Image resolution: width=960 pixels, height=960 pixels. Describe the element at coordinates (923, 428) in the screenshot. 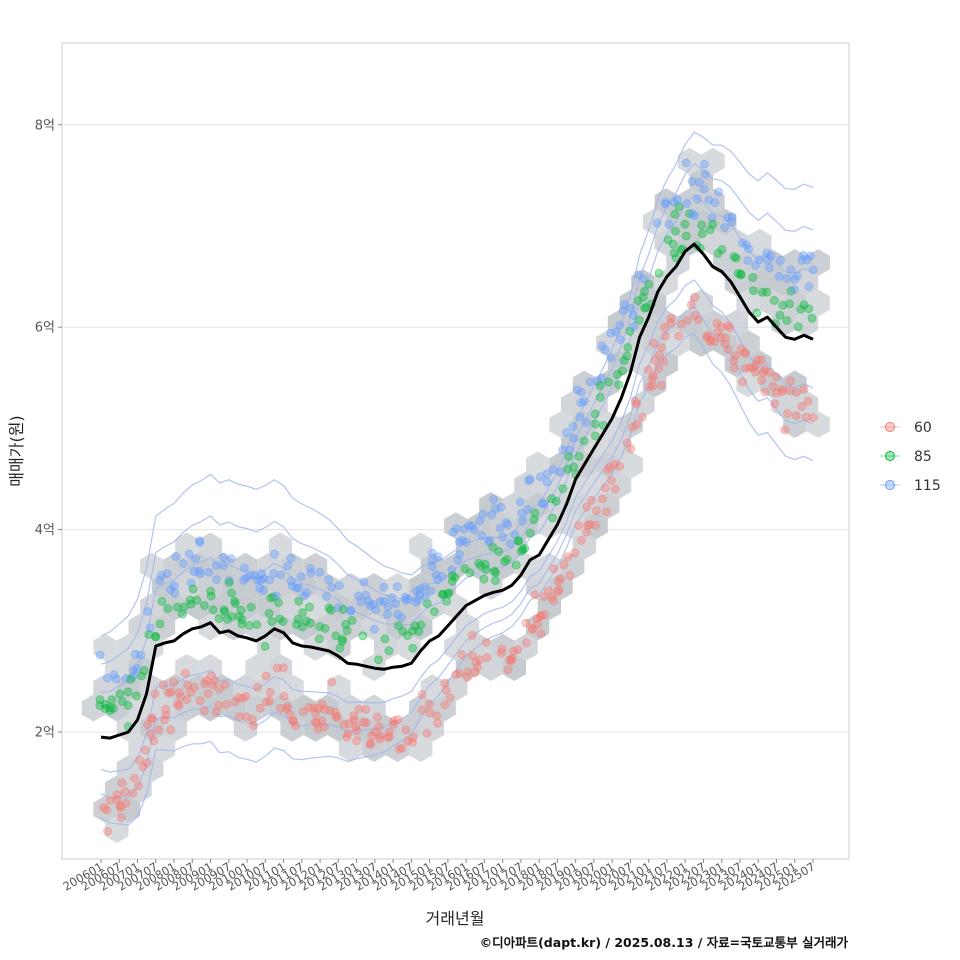

I see `legend-label: 60` at that location.